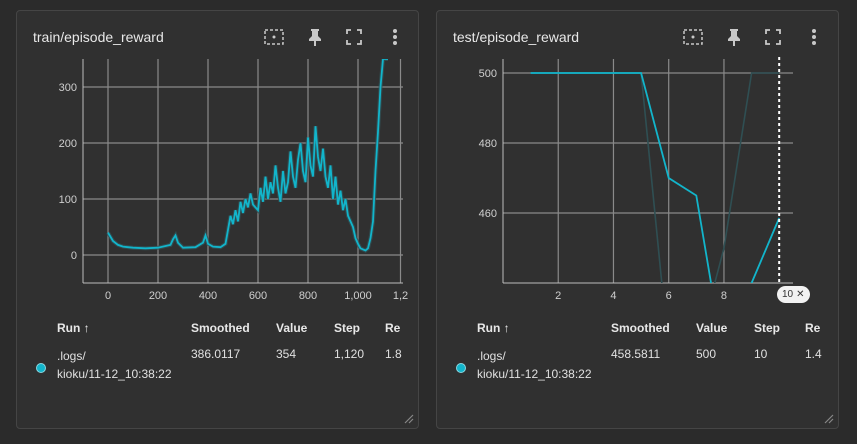  Describe the element at coordinates (669, 296) in the screenshot. I see `x-tick-label: 6` at that location.